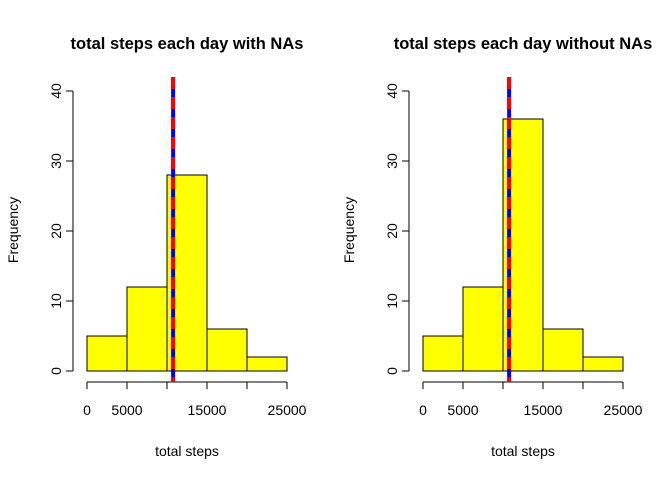 Image resolution: width=672 pixels, height=480 pixels. Describe the element at coordinates (523, 44) in the screenshot. I see `chart-title: total steps each day without NAs` at that location.